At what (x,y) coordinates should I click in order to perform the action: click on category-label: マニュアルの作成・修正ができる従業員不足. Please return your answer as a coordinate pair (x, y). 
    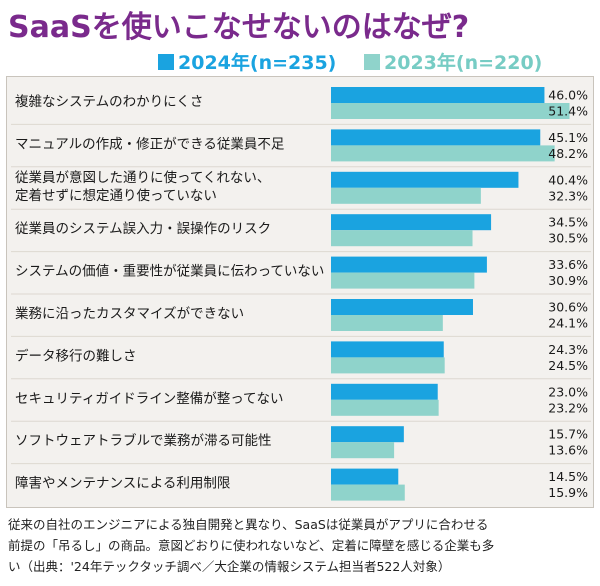
    Looking at the image, I should click on (150, 144).